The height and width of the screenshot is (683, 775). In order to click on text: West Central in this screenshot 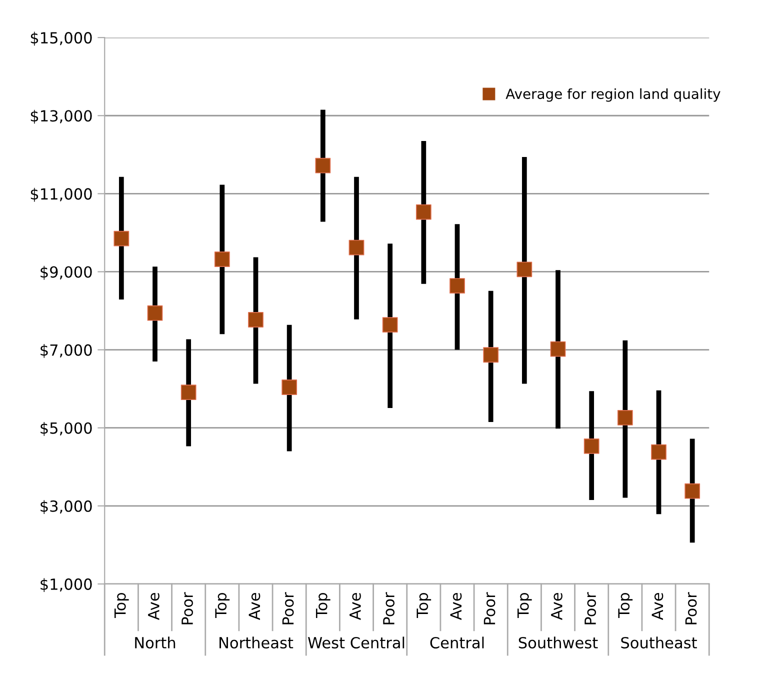, I will do `click(356, 642)`.